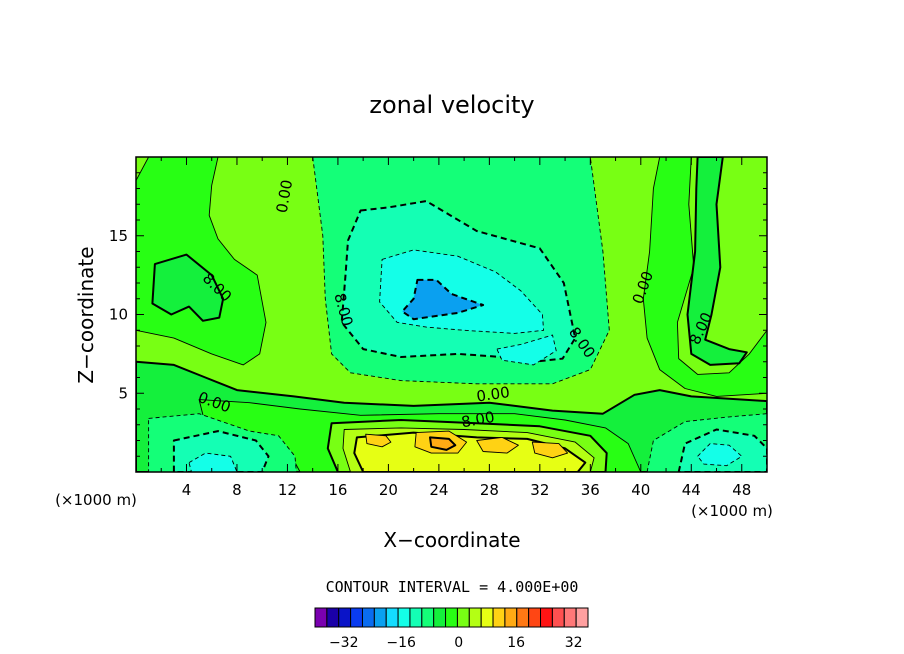  What do you see at coordinates (344, 643) in the screenshot?
I see `colorbar-tick-label: −32` at bounding box center [344, 643].